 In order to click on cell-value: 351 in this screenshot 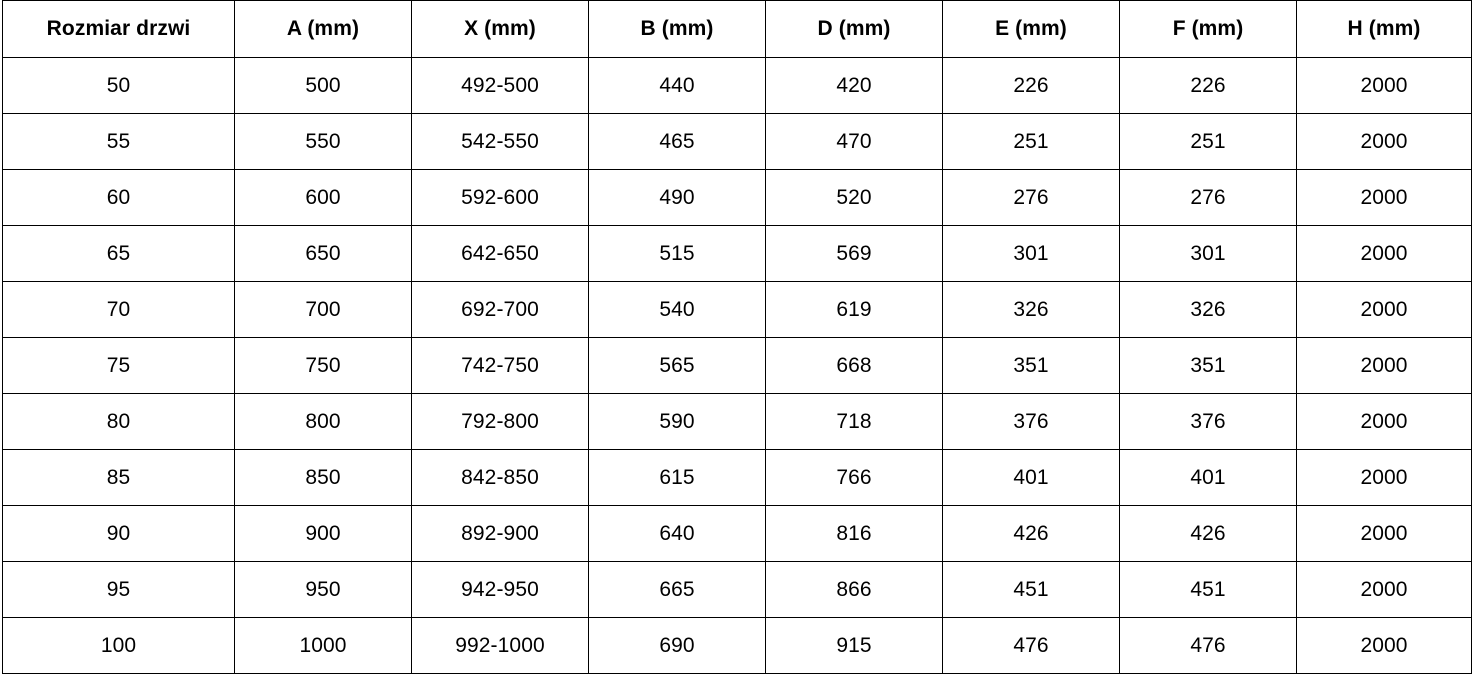, I will do `click(1031, 365)`.